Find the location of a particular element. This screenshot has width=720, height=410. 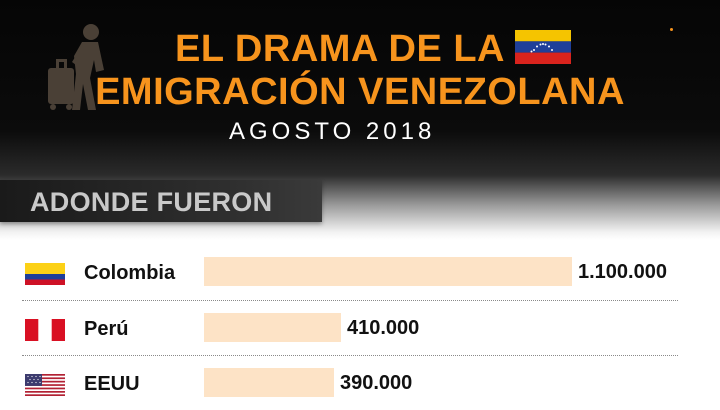

subtitle-date: AGOSTO 2018 is located at coordinates (332, 131).